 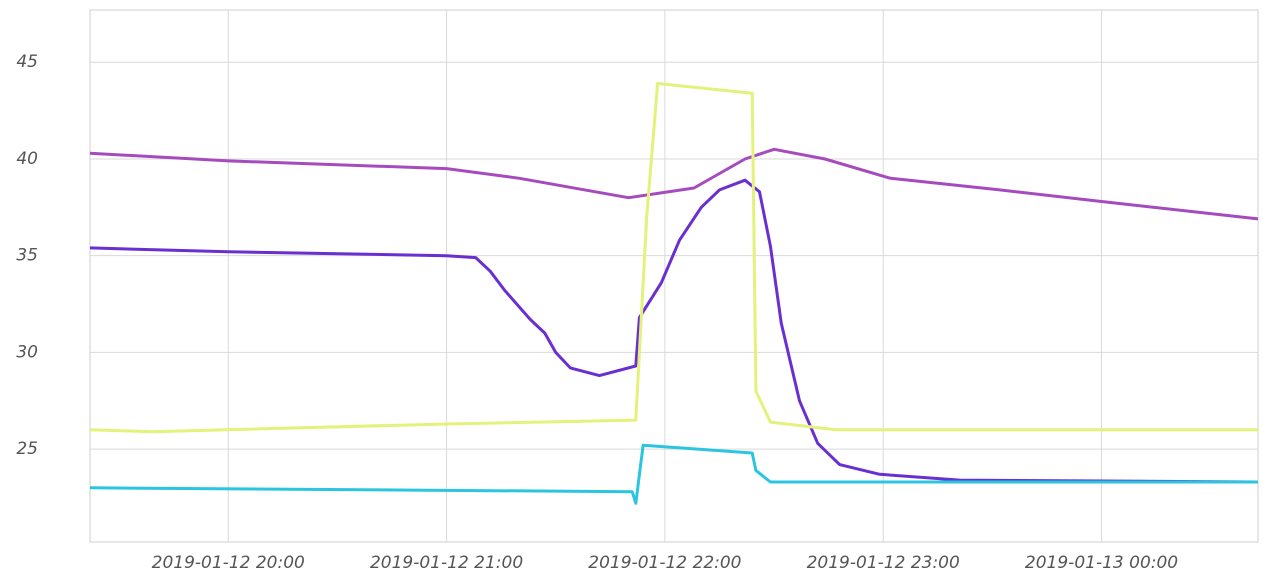 I want to click on y-tick-label: 30, so click(x=27, y=352).